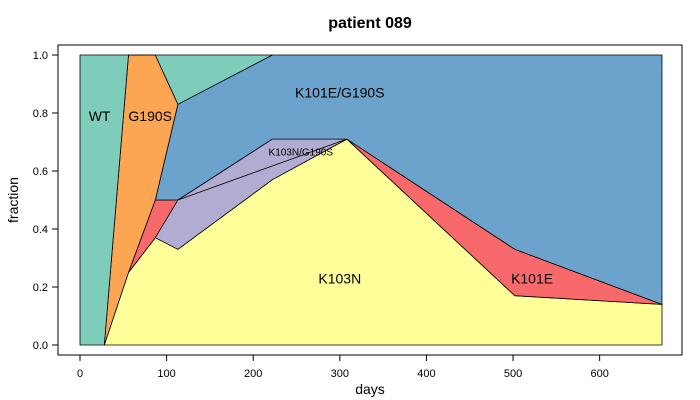 This screenshot has height=400, width=700. I want to click on x-tick-label: 500, so click(513, 374).